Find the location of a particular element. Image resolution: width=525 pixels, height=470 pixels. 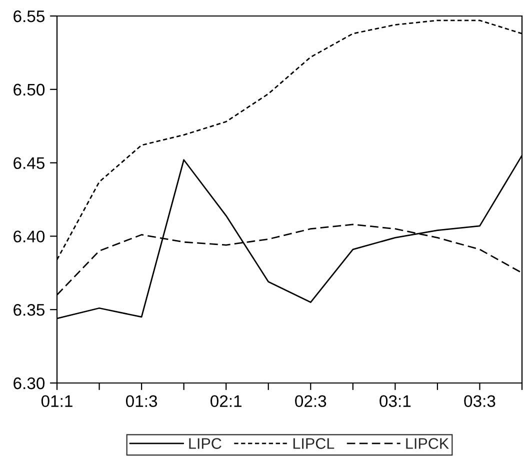

x-tick-label: 02:3 is located at coordinates (310, 401).